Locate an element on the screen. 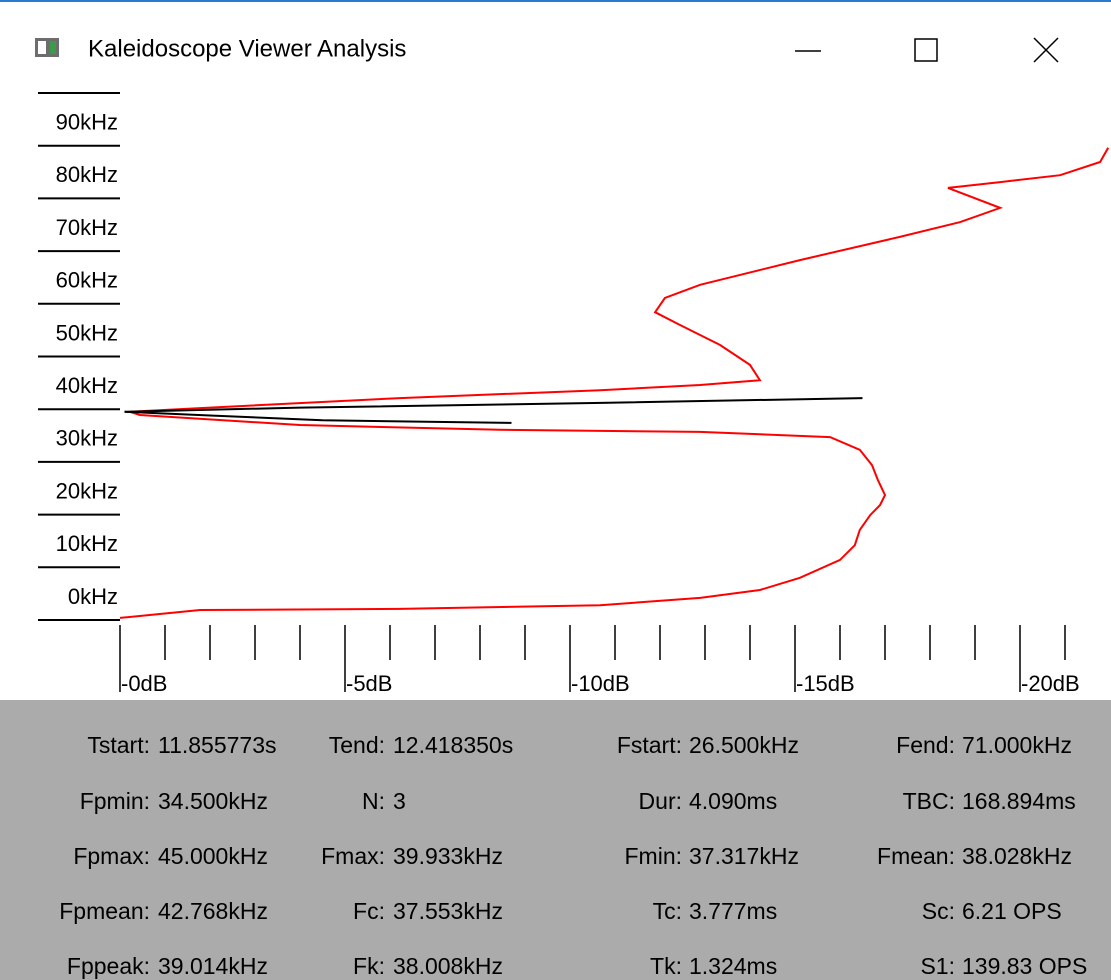 The width and height of the screenshot is (1111, 980). stat-value: 168.894ms is located at coordinates (1019, 801).